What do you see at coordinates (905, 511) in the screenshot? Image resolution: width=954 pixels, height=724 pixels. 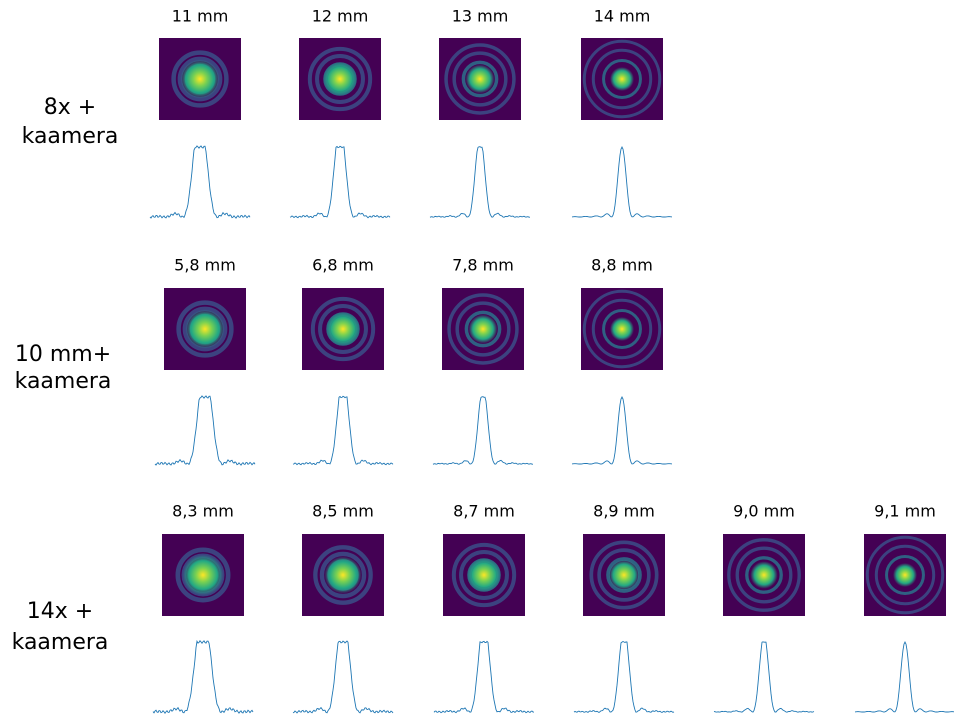 I see `panel-title: 9,1 mm` at bounding box center [905, 511].